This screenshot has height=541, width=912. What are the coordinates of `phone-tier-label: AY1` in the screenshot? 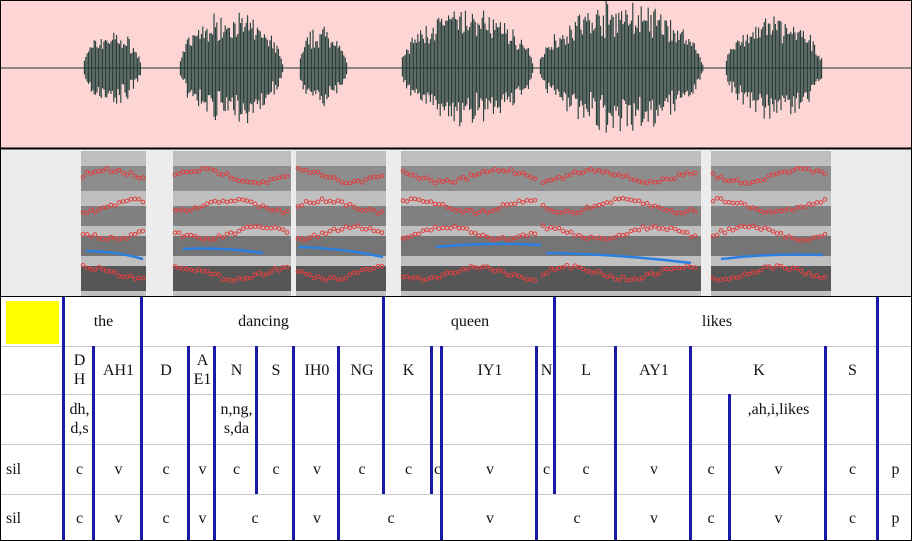 It's located at (654, 370).